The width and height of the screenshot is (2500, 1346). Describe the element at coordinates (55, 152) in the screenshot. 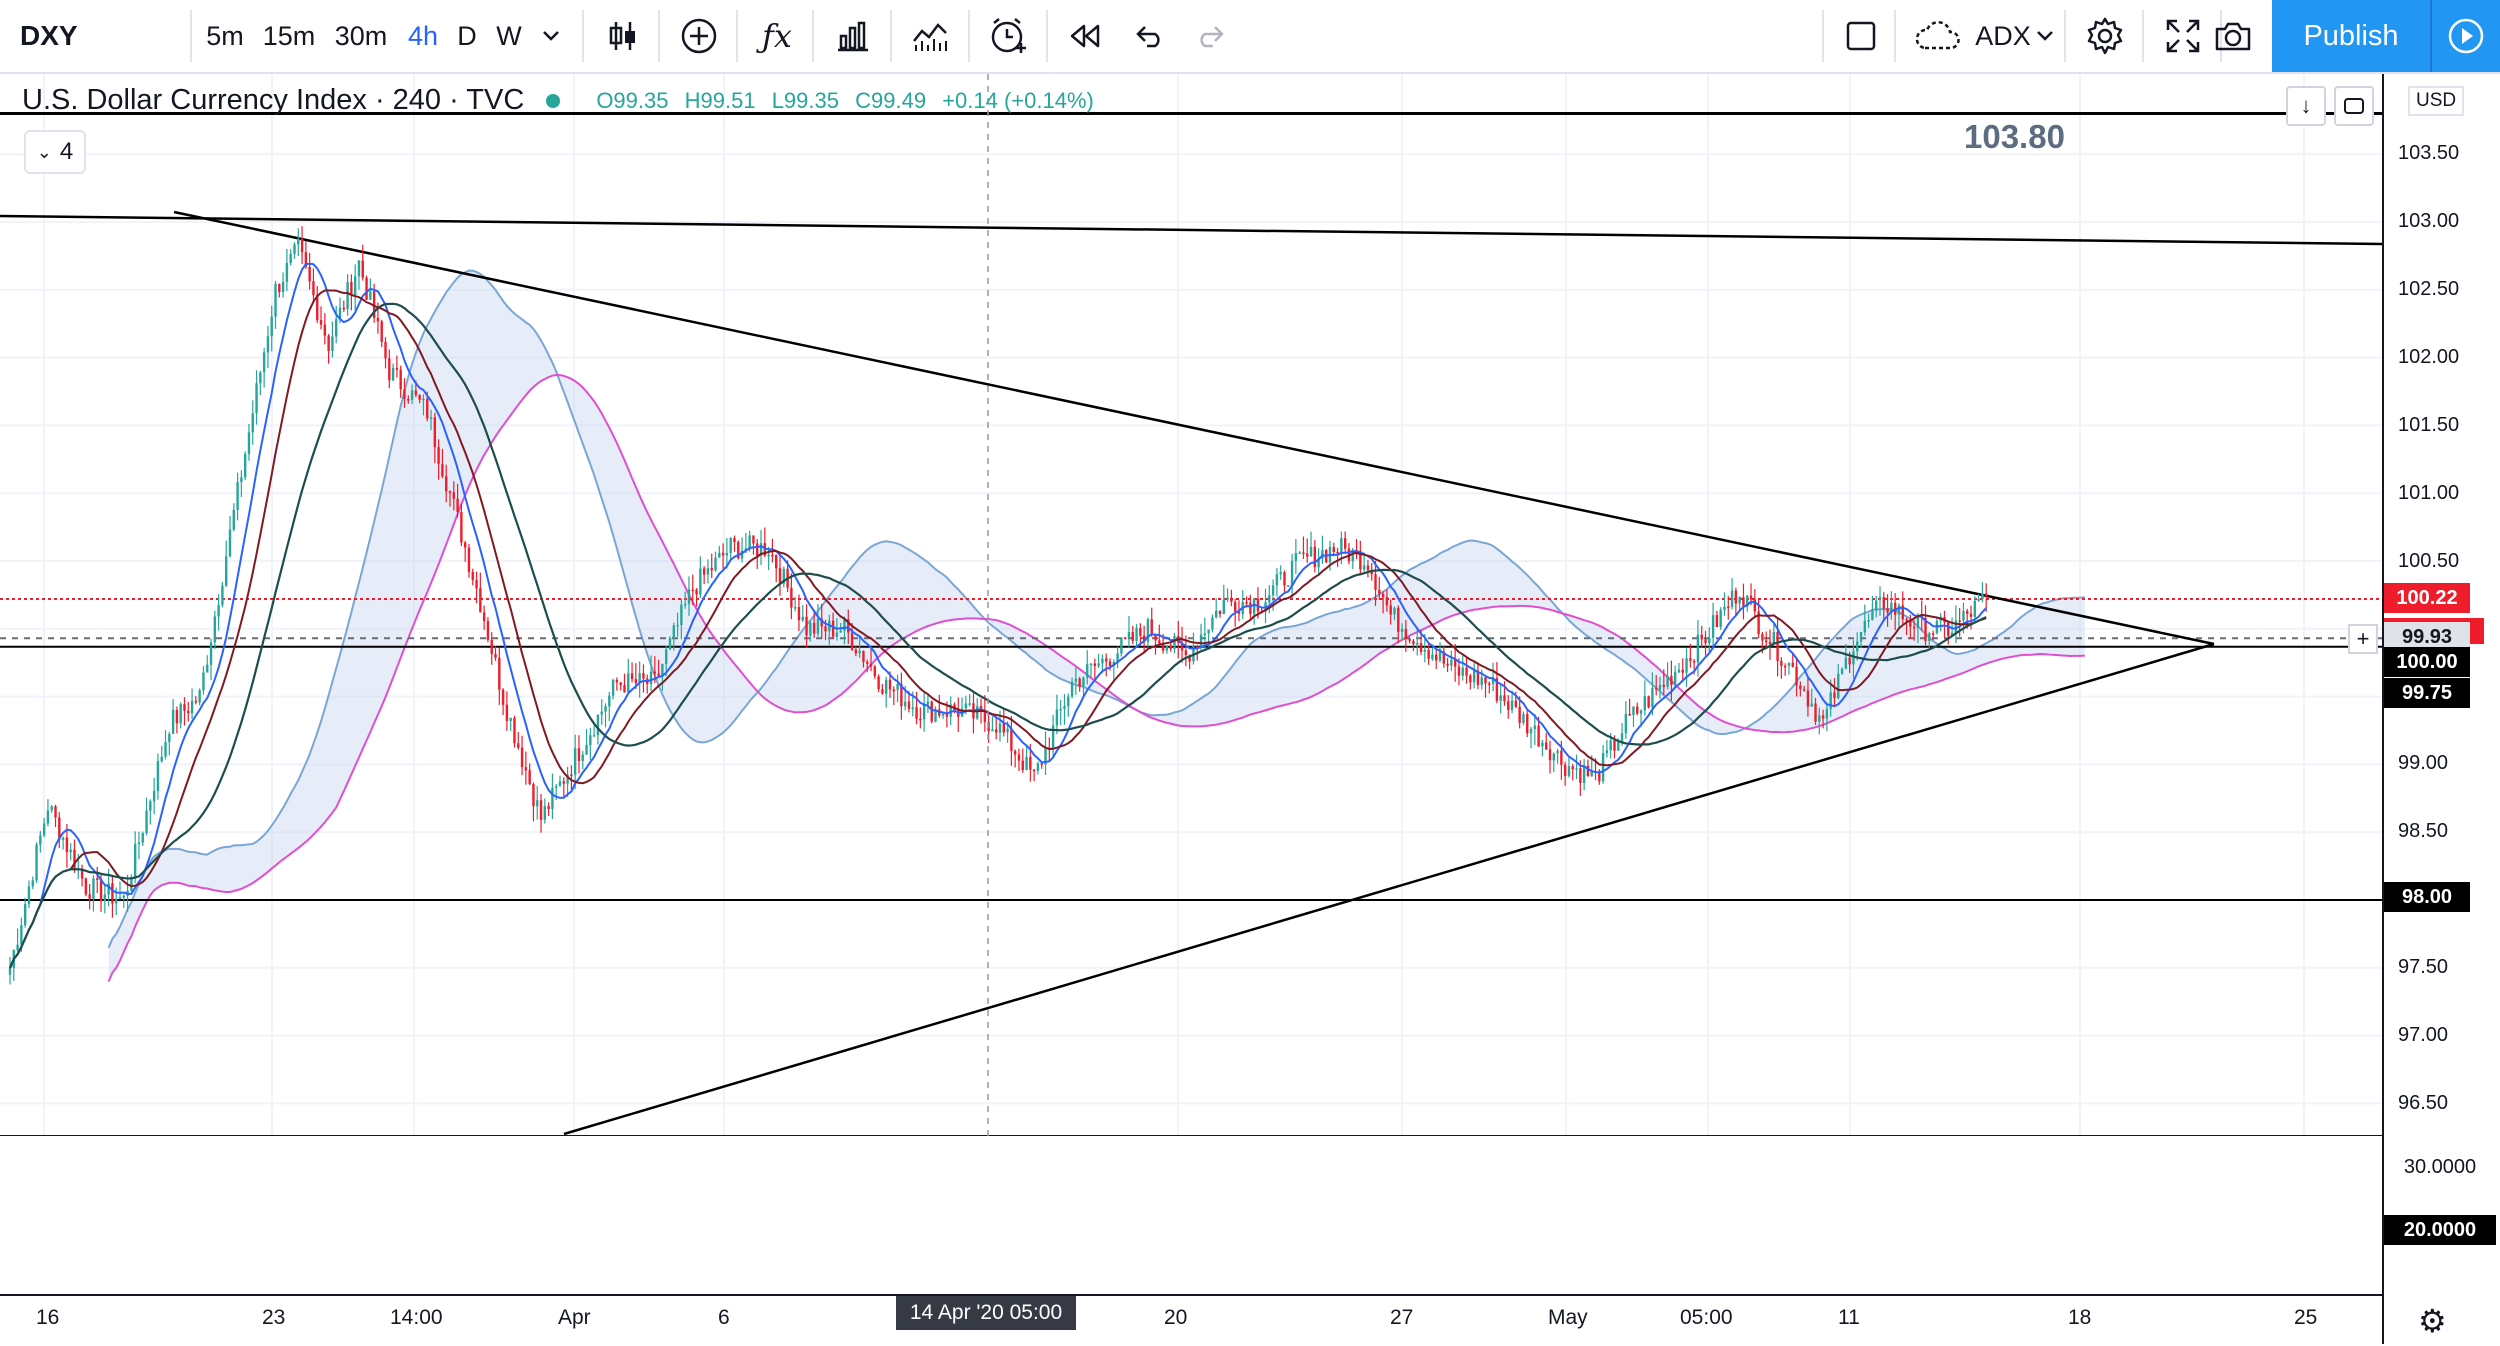

I see `studies-toggle-button: ⌄ 4` at that location.